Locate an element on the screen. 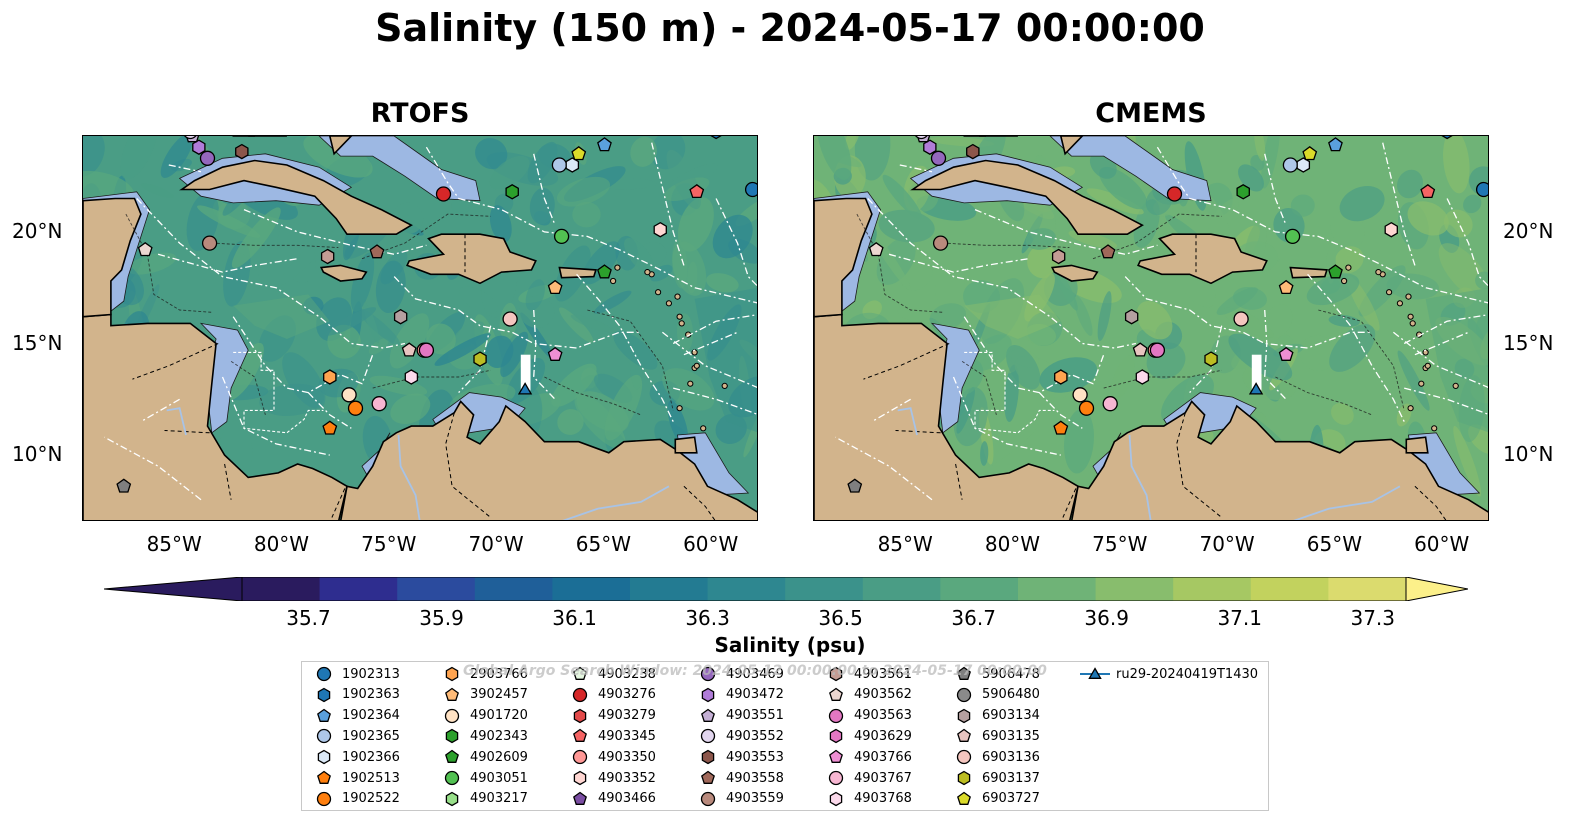  legend-item: 1902522 is located at coordinates (356, 799).